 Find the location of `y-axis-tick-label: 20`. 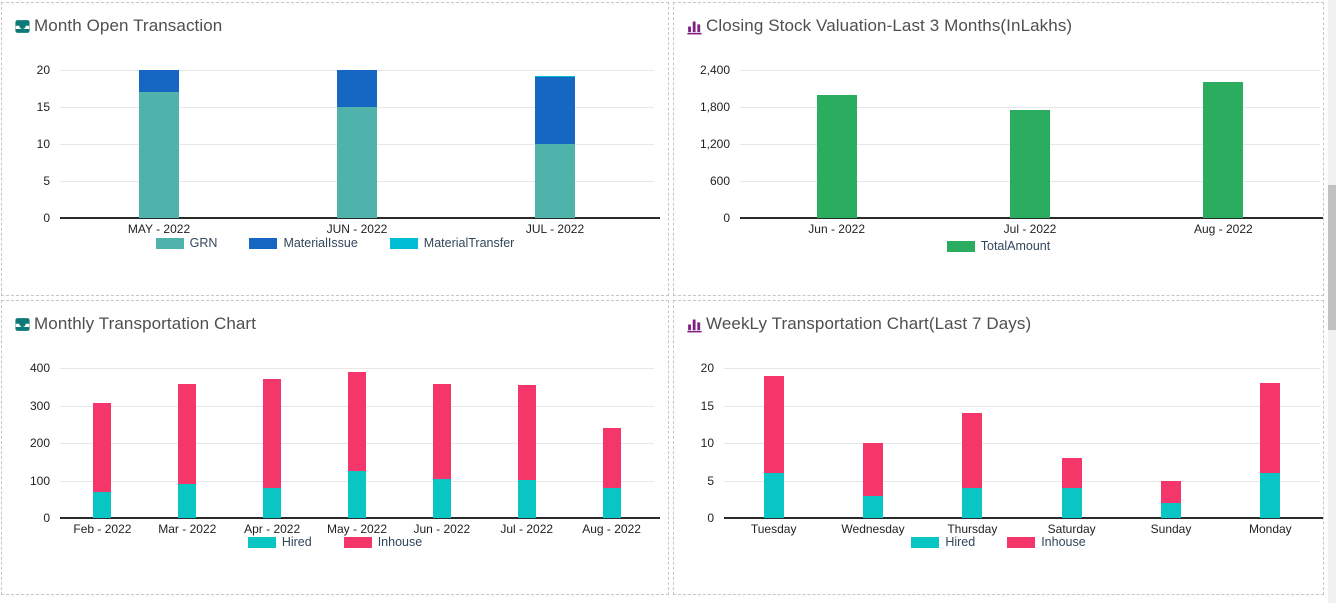

y-axis-tick-label: 20 is located at coordinates (43, 70).